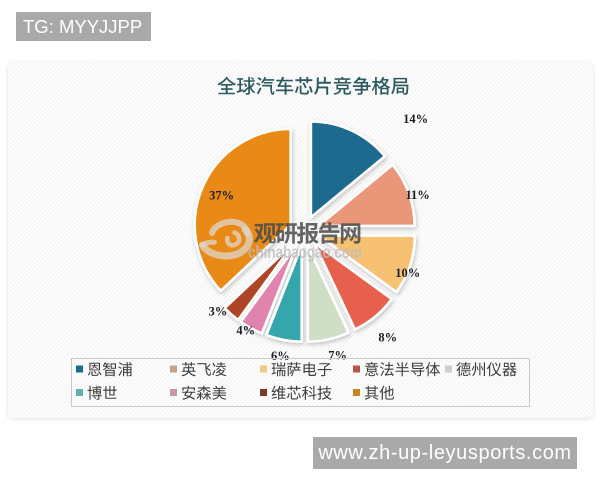 The height and width of the screenshot is (480, 600). I want to click on svg-text: 10%, so click(407, 273).